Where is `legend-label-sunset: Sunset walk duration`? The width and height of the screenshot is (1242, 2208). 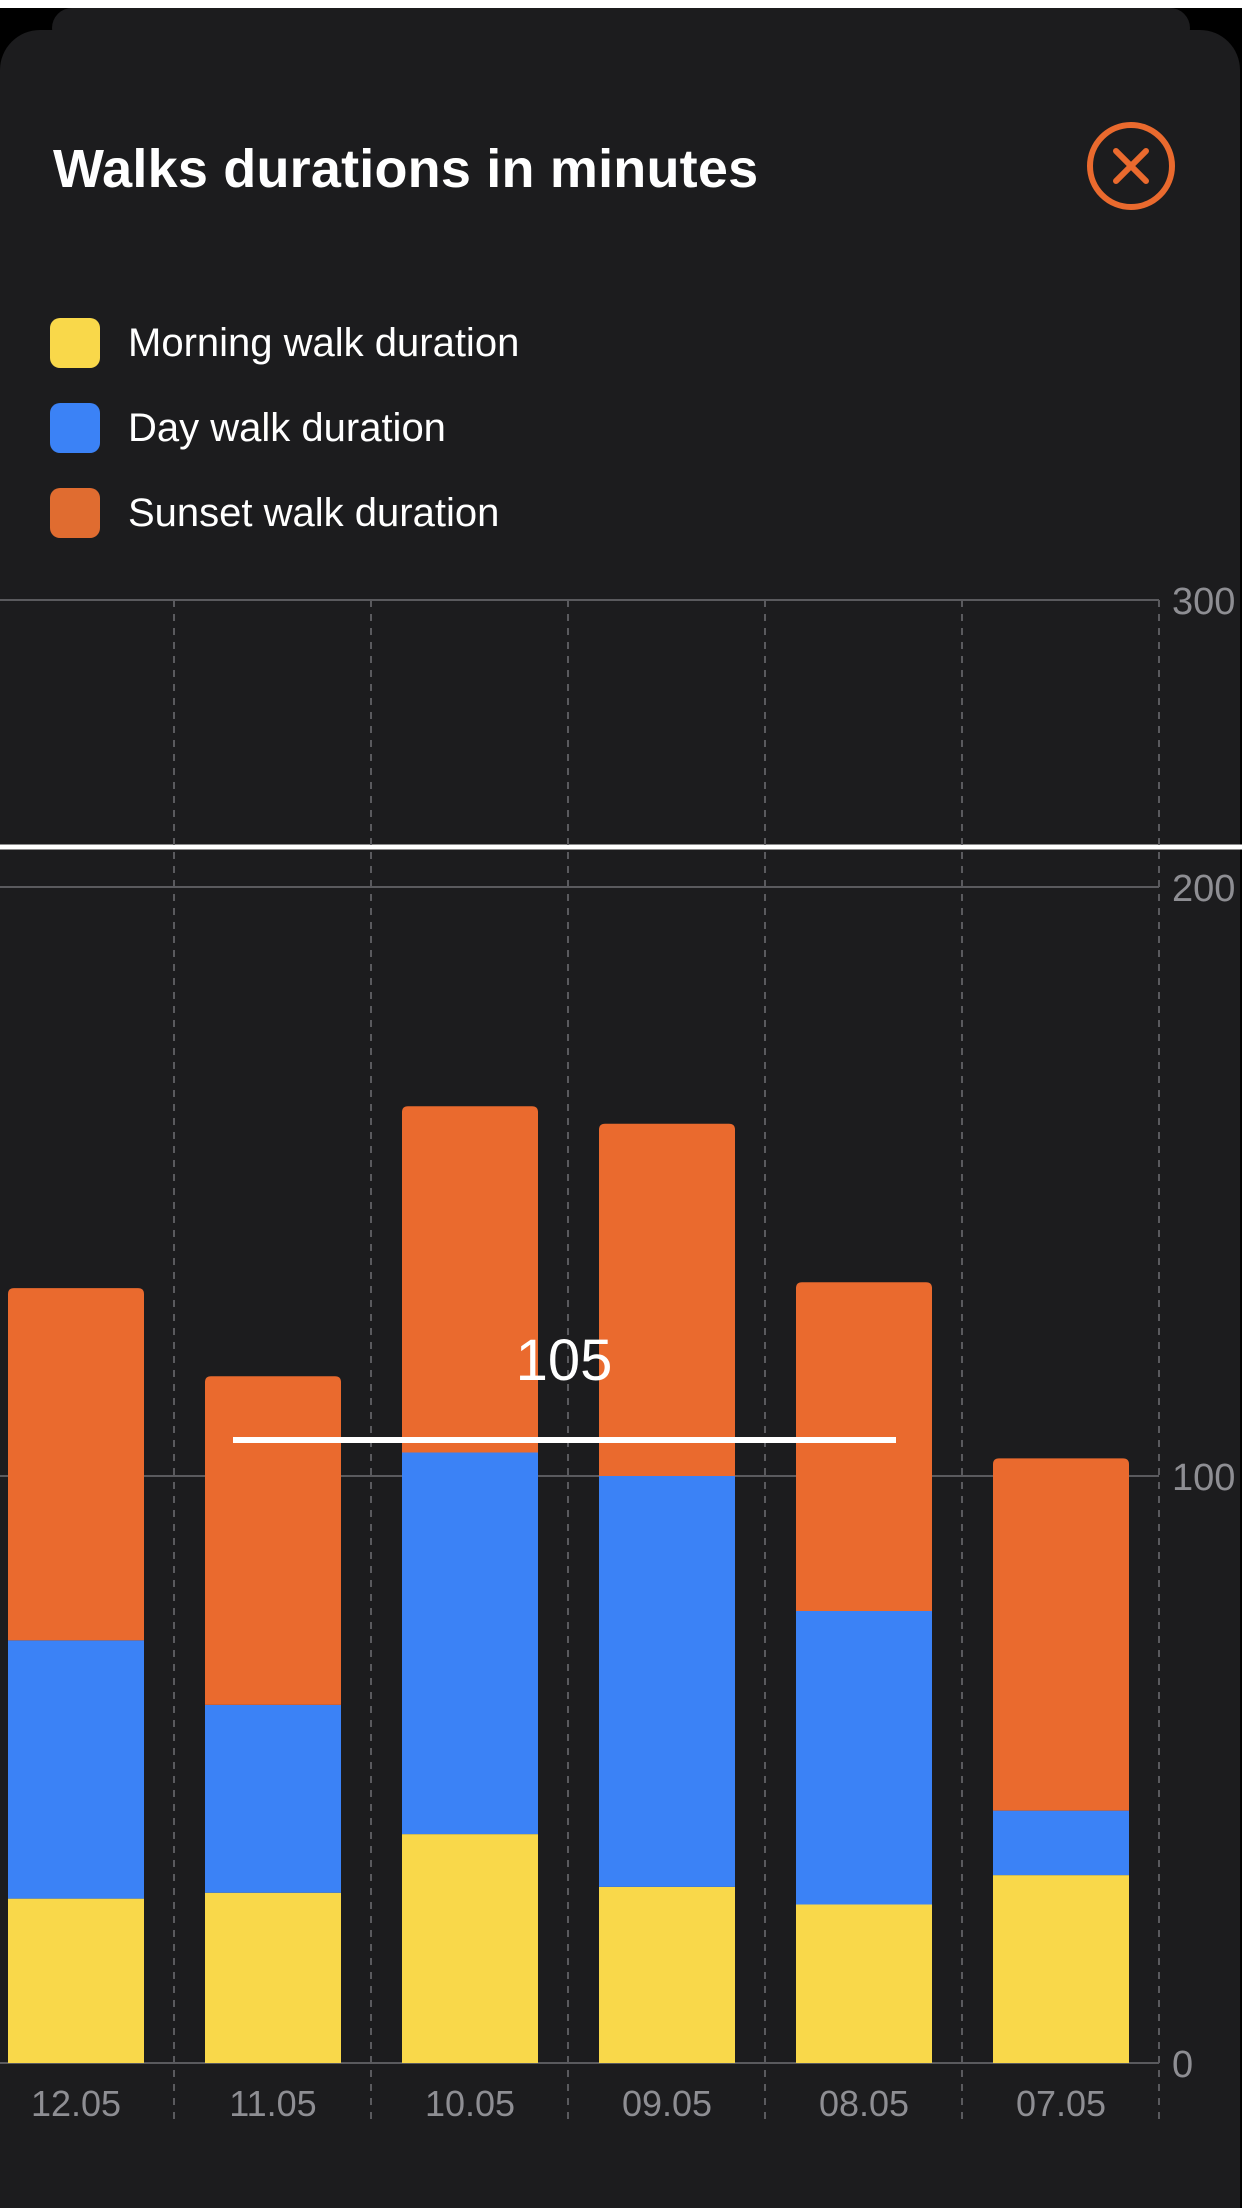
legend-label-sunset: Sunset walk duration is located at coordinates (314, 512).